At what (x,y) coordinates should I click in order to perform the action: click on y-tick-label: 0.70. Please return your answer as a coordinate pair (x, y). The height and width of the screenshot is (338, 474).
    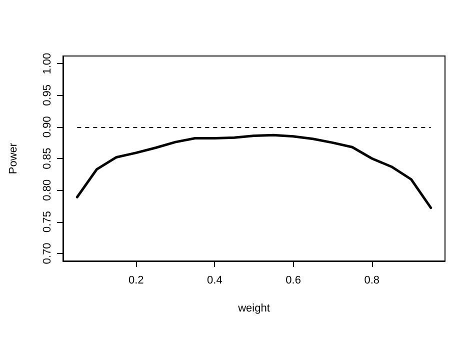
    Looking at the image, I should click on (48, 253).